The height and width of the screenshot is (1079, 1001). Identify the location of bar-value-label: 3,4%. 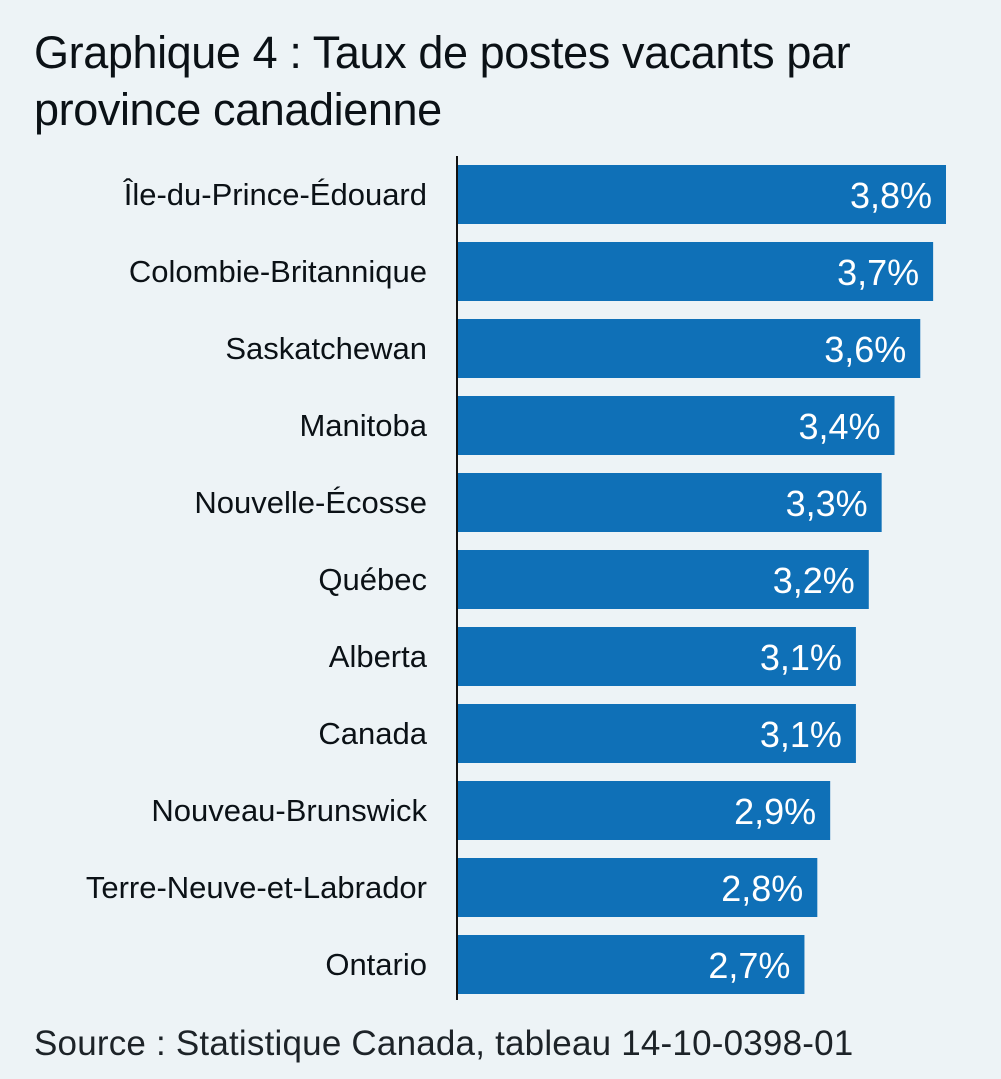
(839, 426).